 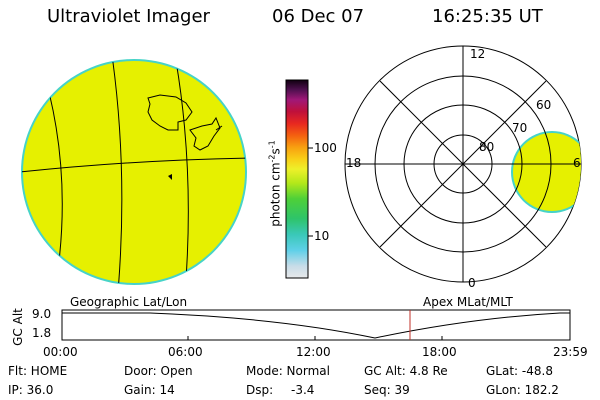 What do you see at coordinates (519, 371) in the screenshot?
I see `status-glat: GLat: -48.8` at bounding box center [519, 371].